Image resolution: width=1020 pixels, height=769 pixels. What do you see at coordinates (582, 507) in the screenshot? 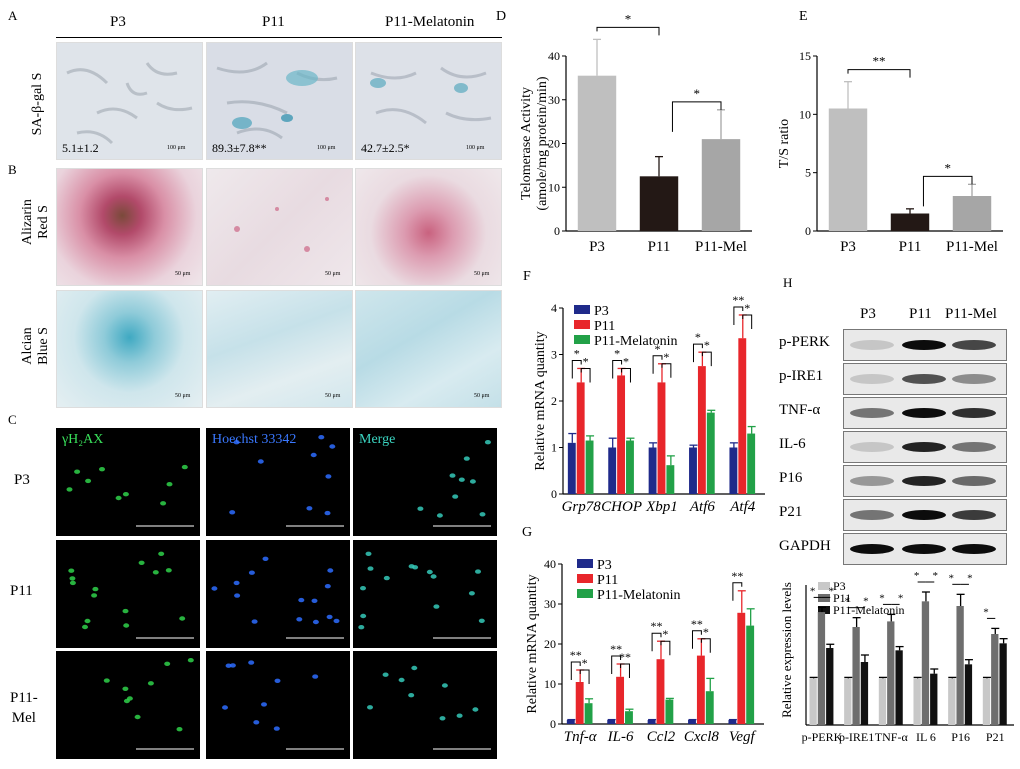
I see `x-tick-label: Grp78` at bounding box center [582, 507].